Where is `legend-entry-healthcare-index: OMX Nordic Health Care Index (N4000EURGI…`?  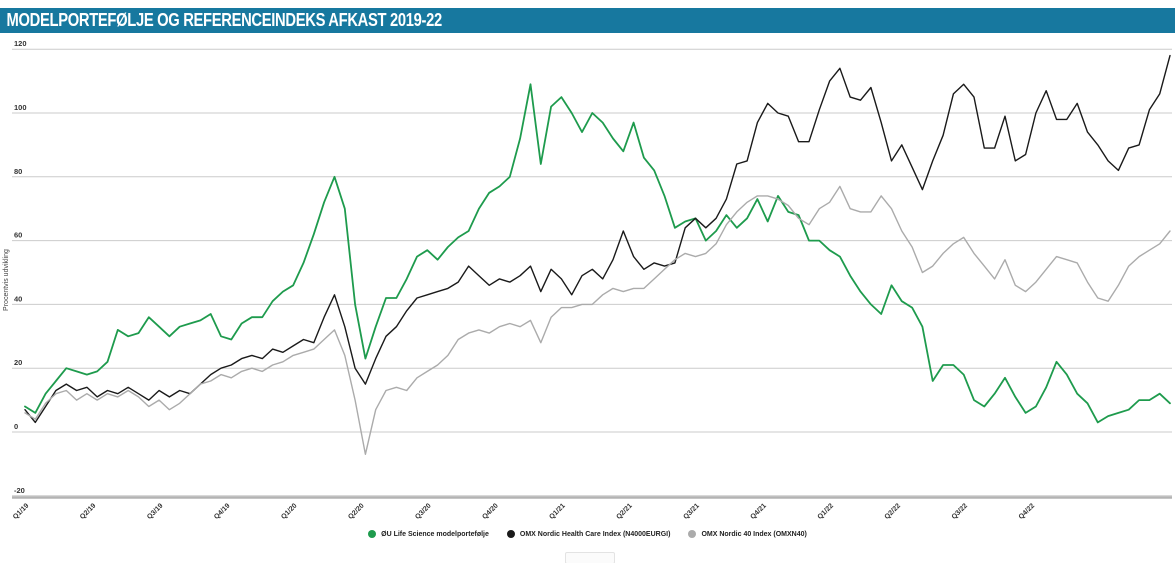 legend-entry-healthcare-index: OMX Nordic Health Care Index (N4000EURGI… is located at coordinates (588, 534).